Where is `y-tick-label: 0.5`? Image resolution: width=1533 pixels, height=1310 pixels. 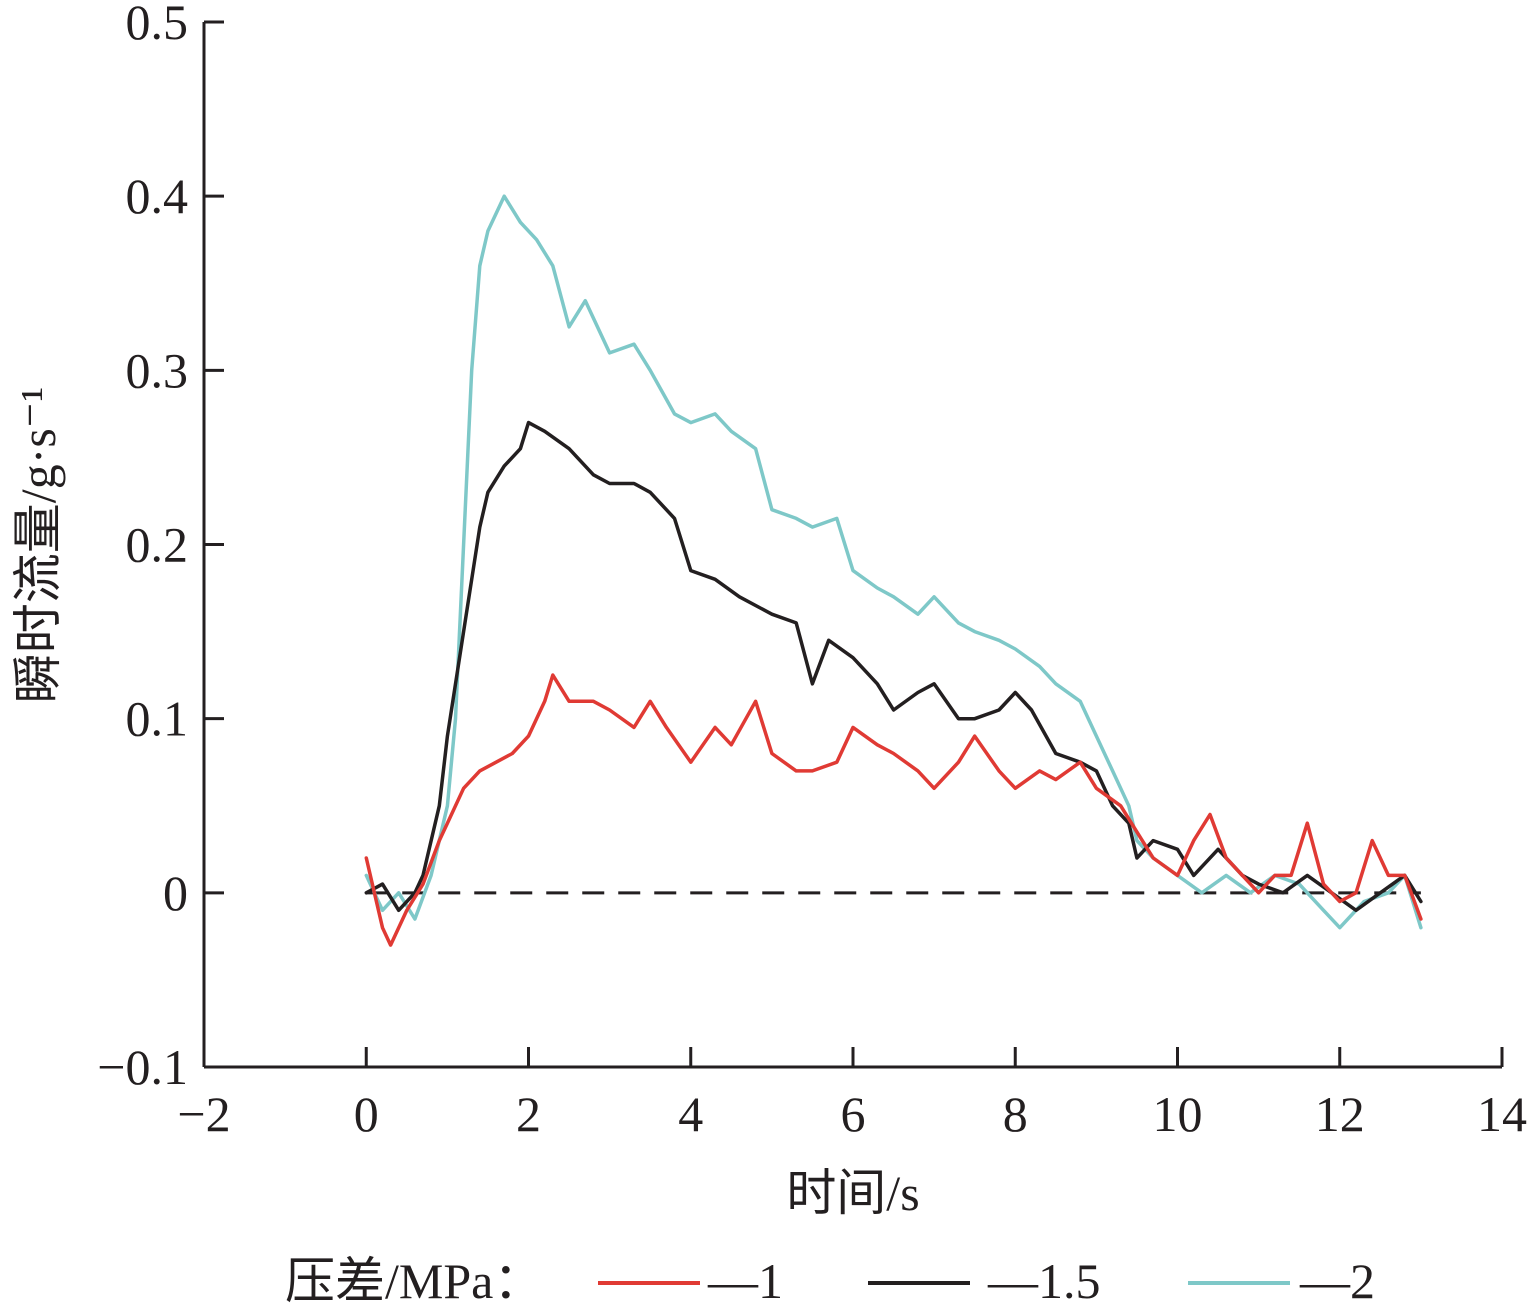 y-tick-label: 0.5 is located at coordinates (157, 25).